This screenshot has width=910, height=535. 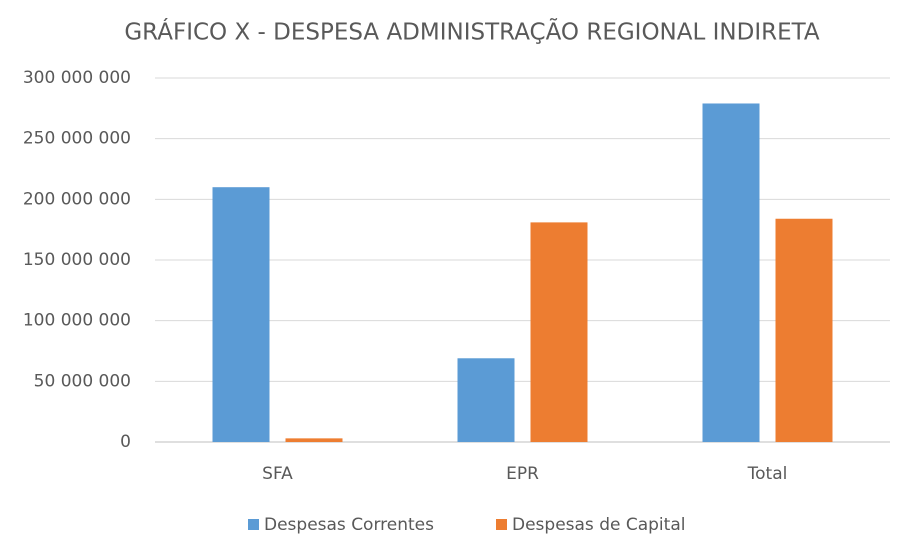 I want to click on y-tick-label: 50 000 000, so click(x=82, y=381).